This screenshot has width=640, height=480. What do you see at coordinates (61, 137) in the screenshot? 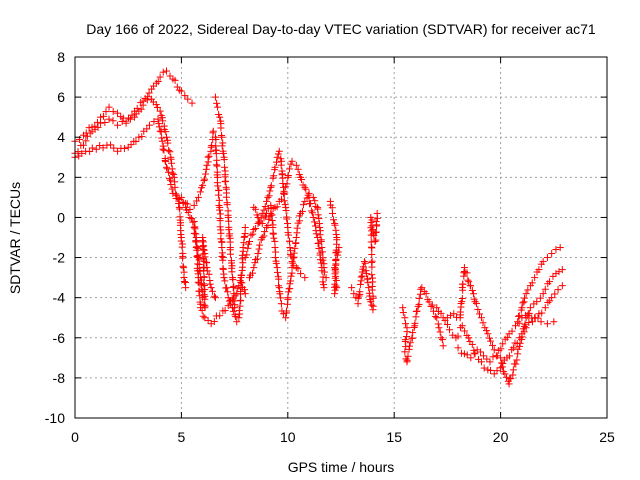
I see `y-tick-label: 4` at bounding box center [61, 137].